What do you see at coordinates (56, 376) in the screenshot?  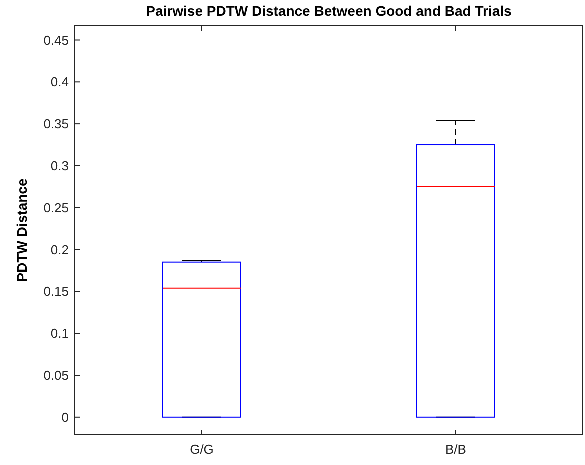 I see `y-tick-label: 0.05` at bounding box center [56, 376].